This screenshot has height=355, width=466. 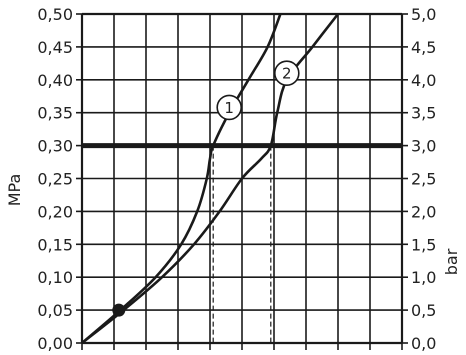 What do you see at coordinates (423, 277) in the screenshot?
I see `y-tick-label-right: 1,0` at bounding box center [423, 277].